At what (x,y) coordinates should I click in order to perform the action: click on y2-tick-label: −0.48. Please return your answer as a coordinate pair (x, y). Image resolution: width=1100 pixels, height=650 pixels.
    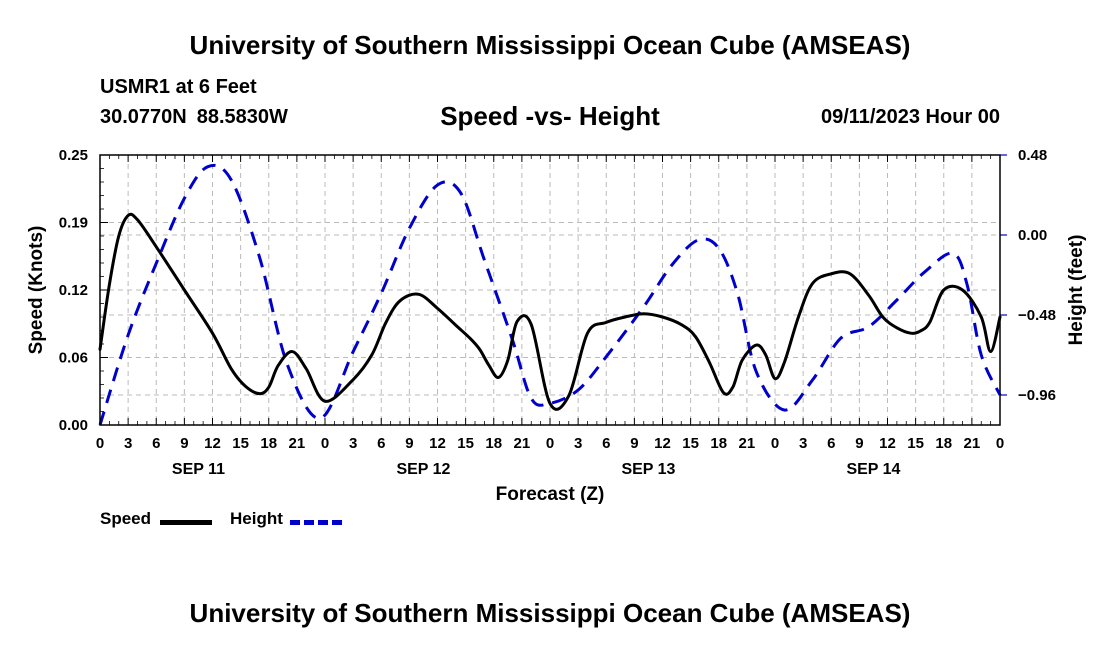
    Looking at the image, I should click on (1037, 315).